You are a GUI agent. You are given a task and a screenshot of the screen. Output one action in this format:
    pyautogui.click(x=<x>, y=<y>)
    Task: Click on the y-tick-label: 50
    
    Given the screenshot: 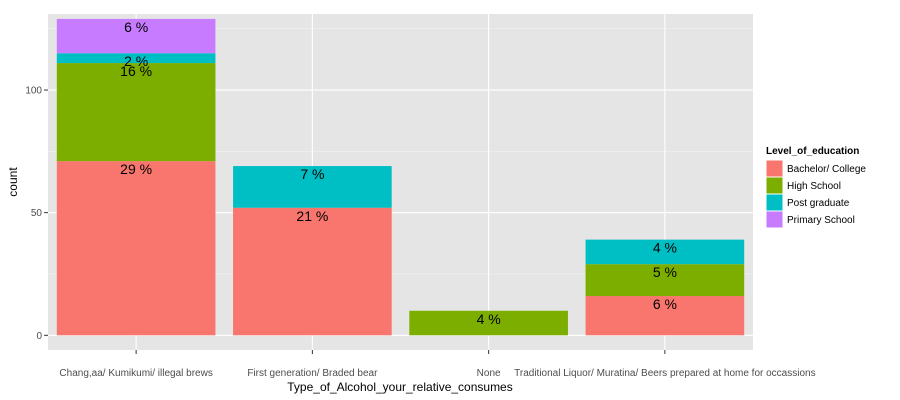 What is the action you would take?
    pyautogui.click(x=37, y=213)
    